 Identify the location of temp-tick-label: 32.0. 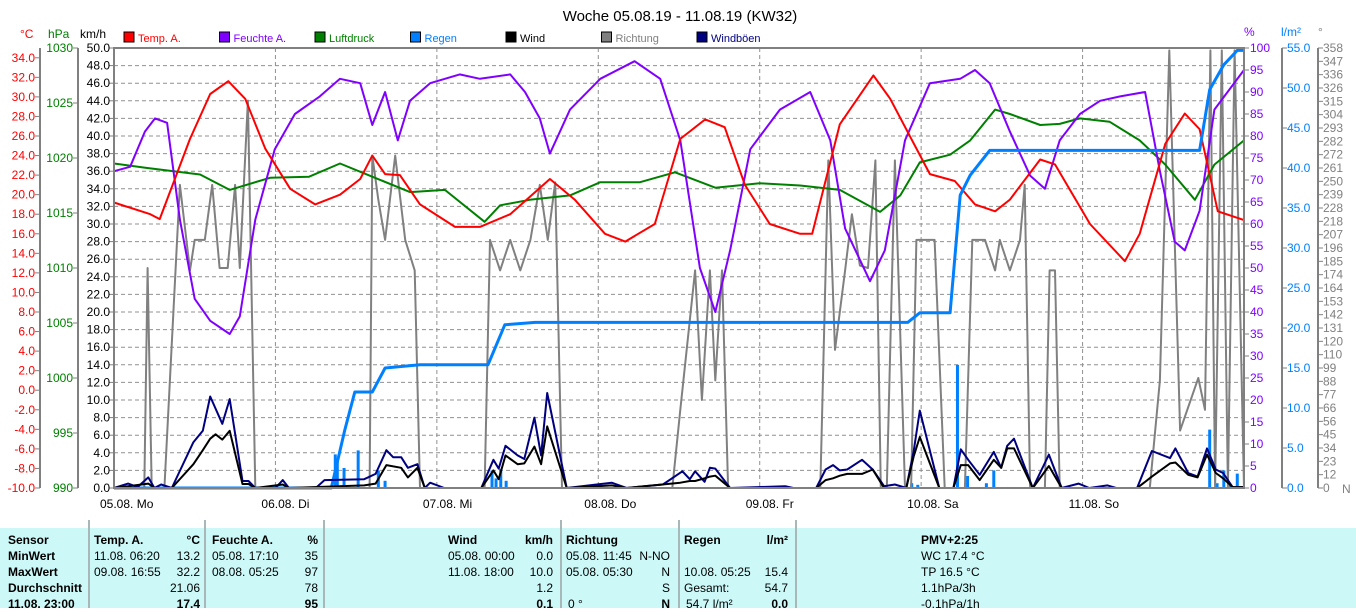
(24, 77).